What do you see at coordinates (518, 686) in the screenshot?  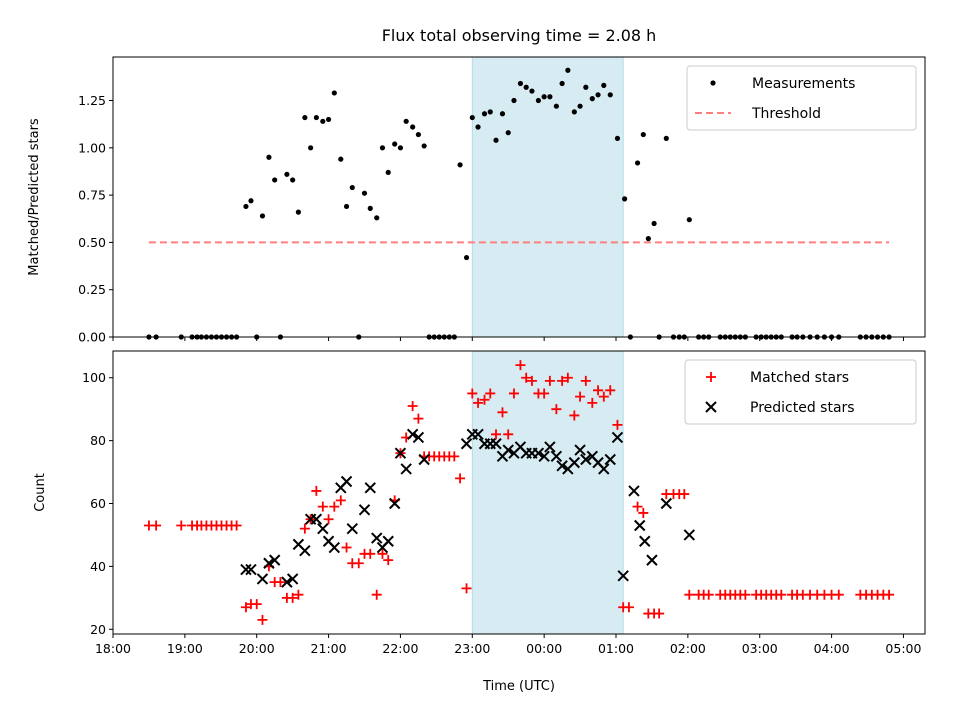 I see `x-axis-label: Time (UTC)` at bounding box center [518, 686].